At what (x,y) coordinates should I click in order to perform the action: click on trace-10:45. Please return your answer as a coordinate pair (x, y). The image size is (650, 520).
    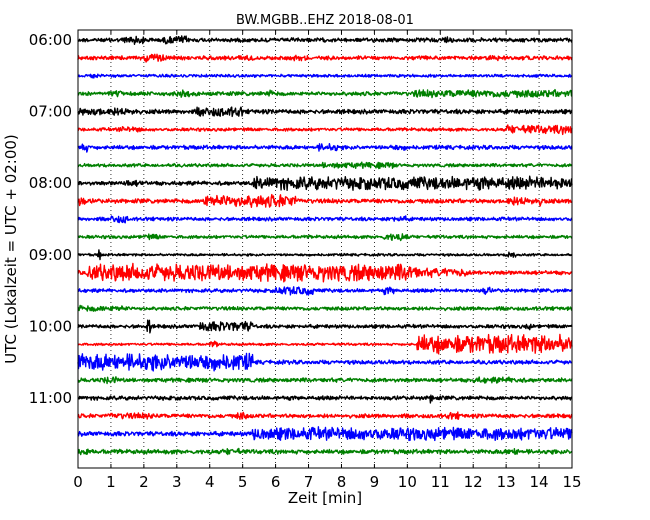
    Looking at the image, I should click on (325, 380).